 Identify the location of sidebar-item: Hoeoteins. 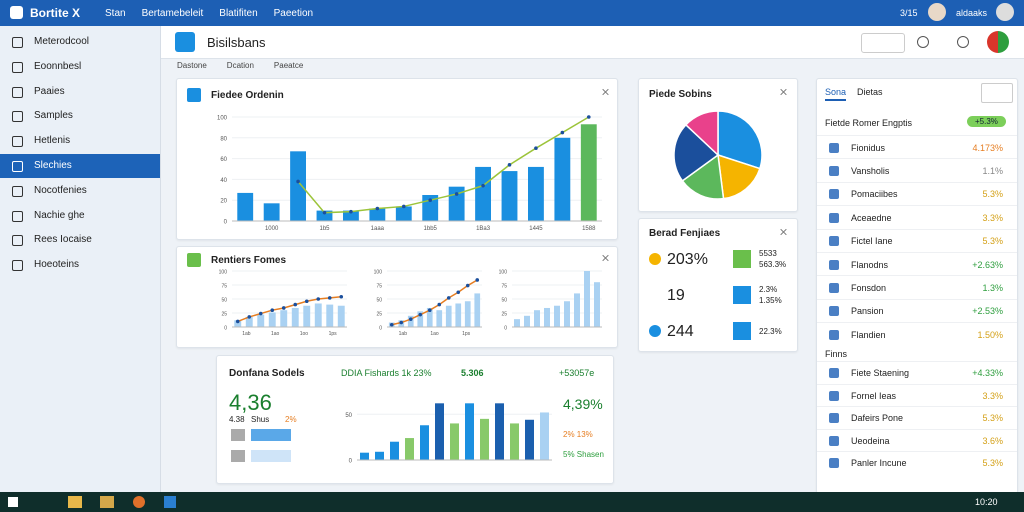
(80, 265).